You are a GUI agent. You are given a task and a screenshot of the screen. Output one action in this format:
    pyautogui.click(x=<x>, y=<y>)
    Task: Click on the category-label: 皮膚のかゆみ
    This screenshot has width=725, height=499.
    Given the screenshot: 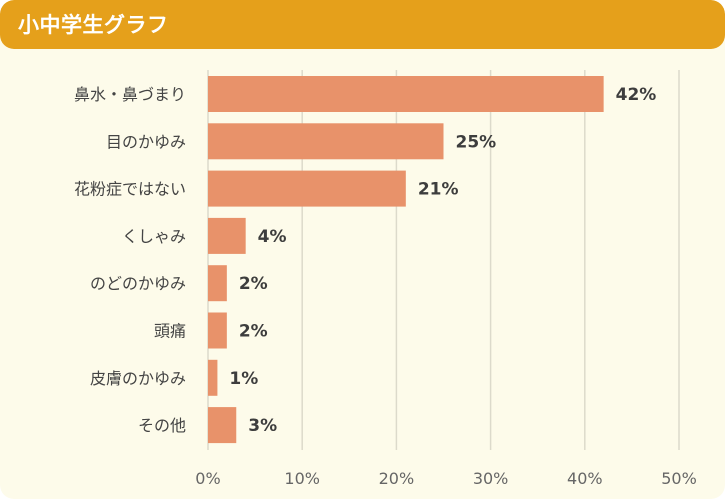 What is the action you would take?
    pyautogui.click(x=138, y=378)
    